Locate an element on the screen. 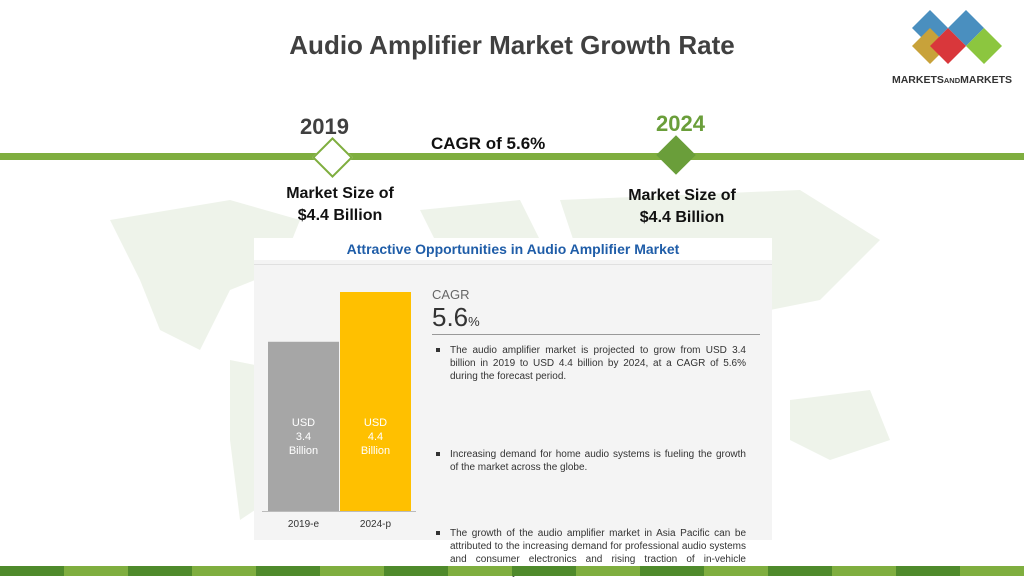 This screenshot has height=579, width=1024. logo-text-end: MARKETS is located at coordinates (986, 80).